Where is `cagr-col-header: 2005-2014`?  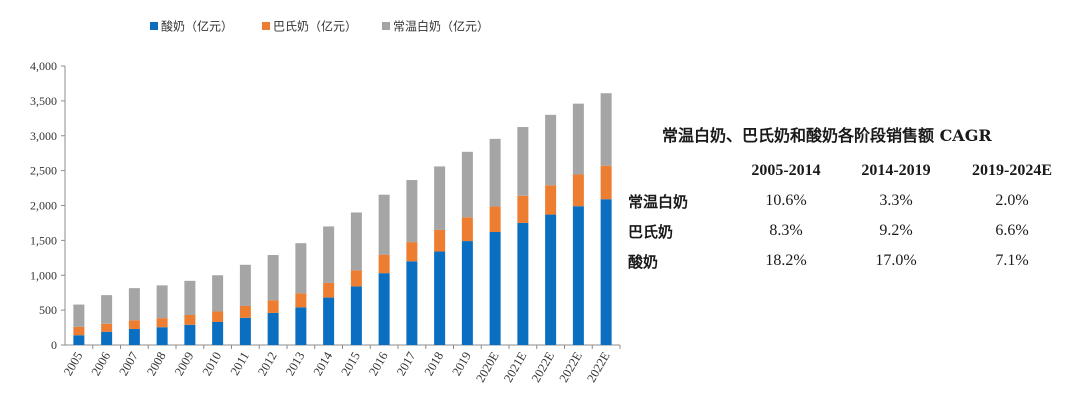 cagr-col-header: 2005-2014 is located at coordinates (786, 170).